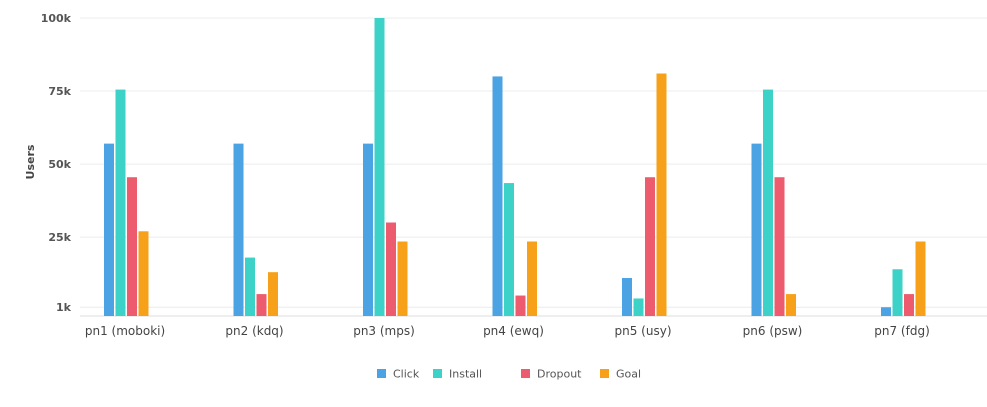 This screenshot has height=407, width=987. Describe the element at coordinates (628, 374) in the screenshot. I see `legend-label: Goal` at that location.